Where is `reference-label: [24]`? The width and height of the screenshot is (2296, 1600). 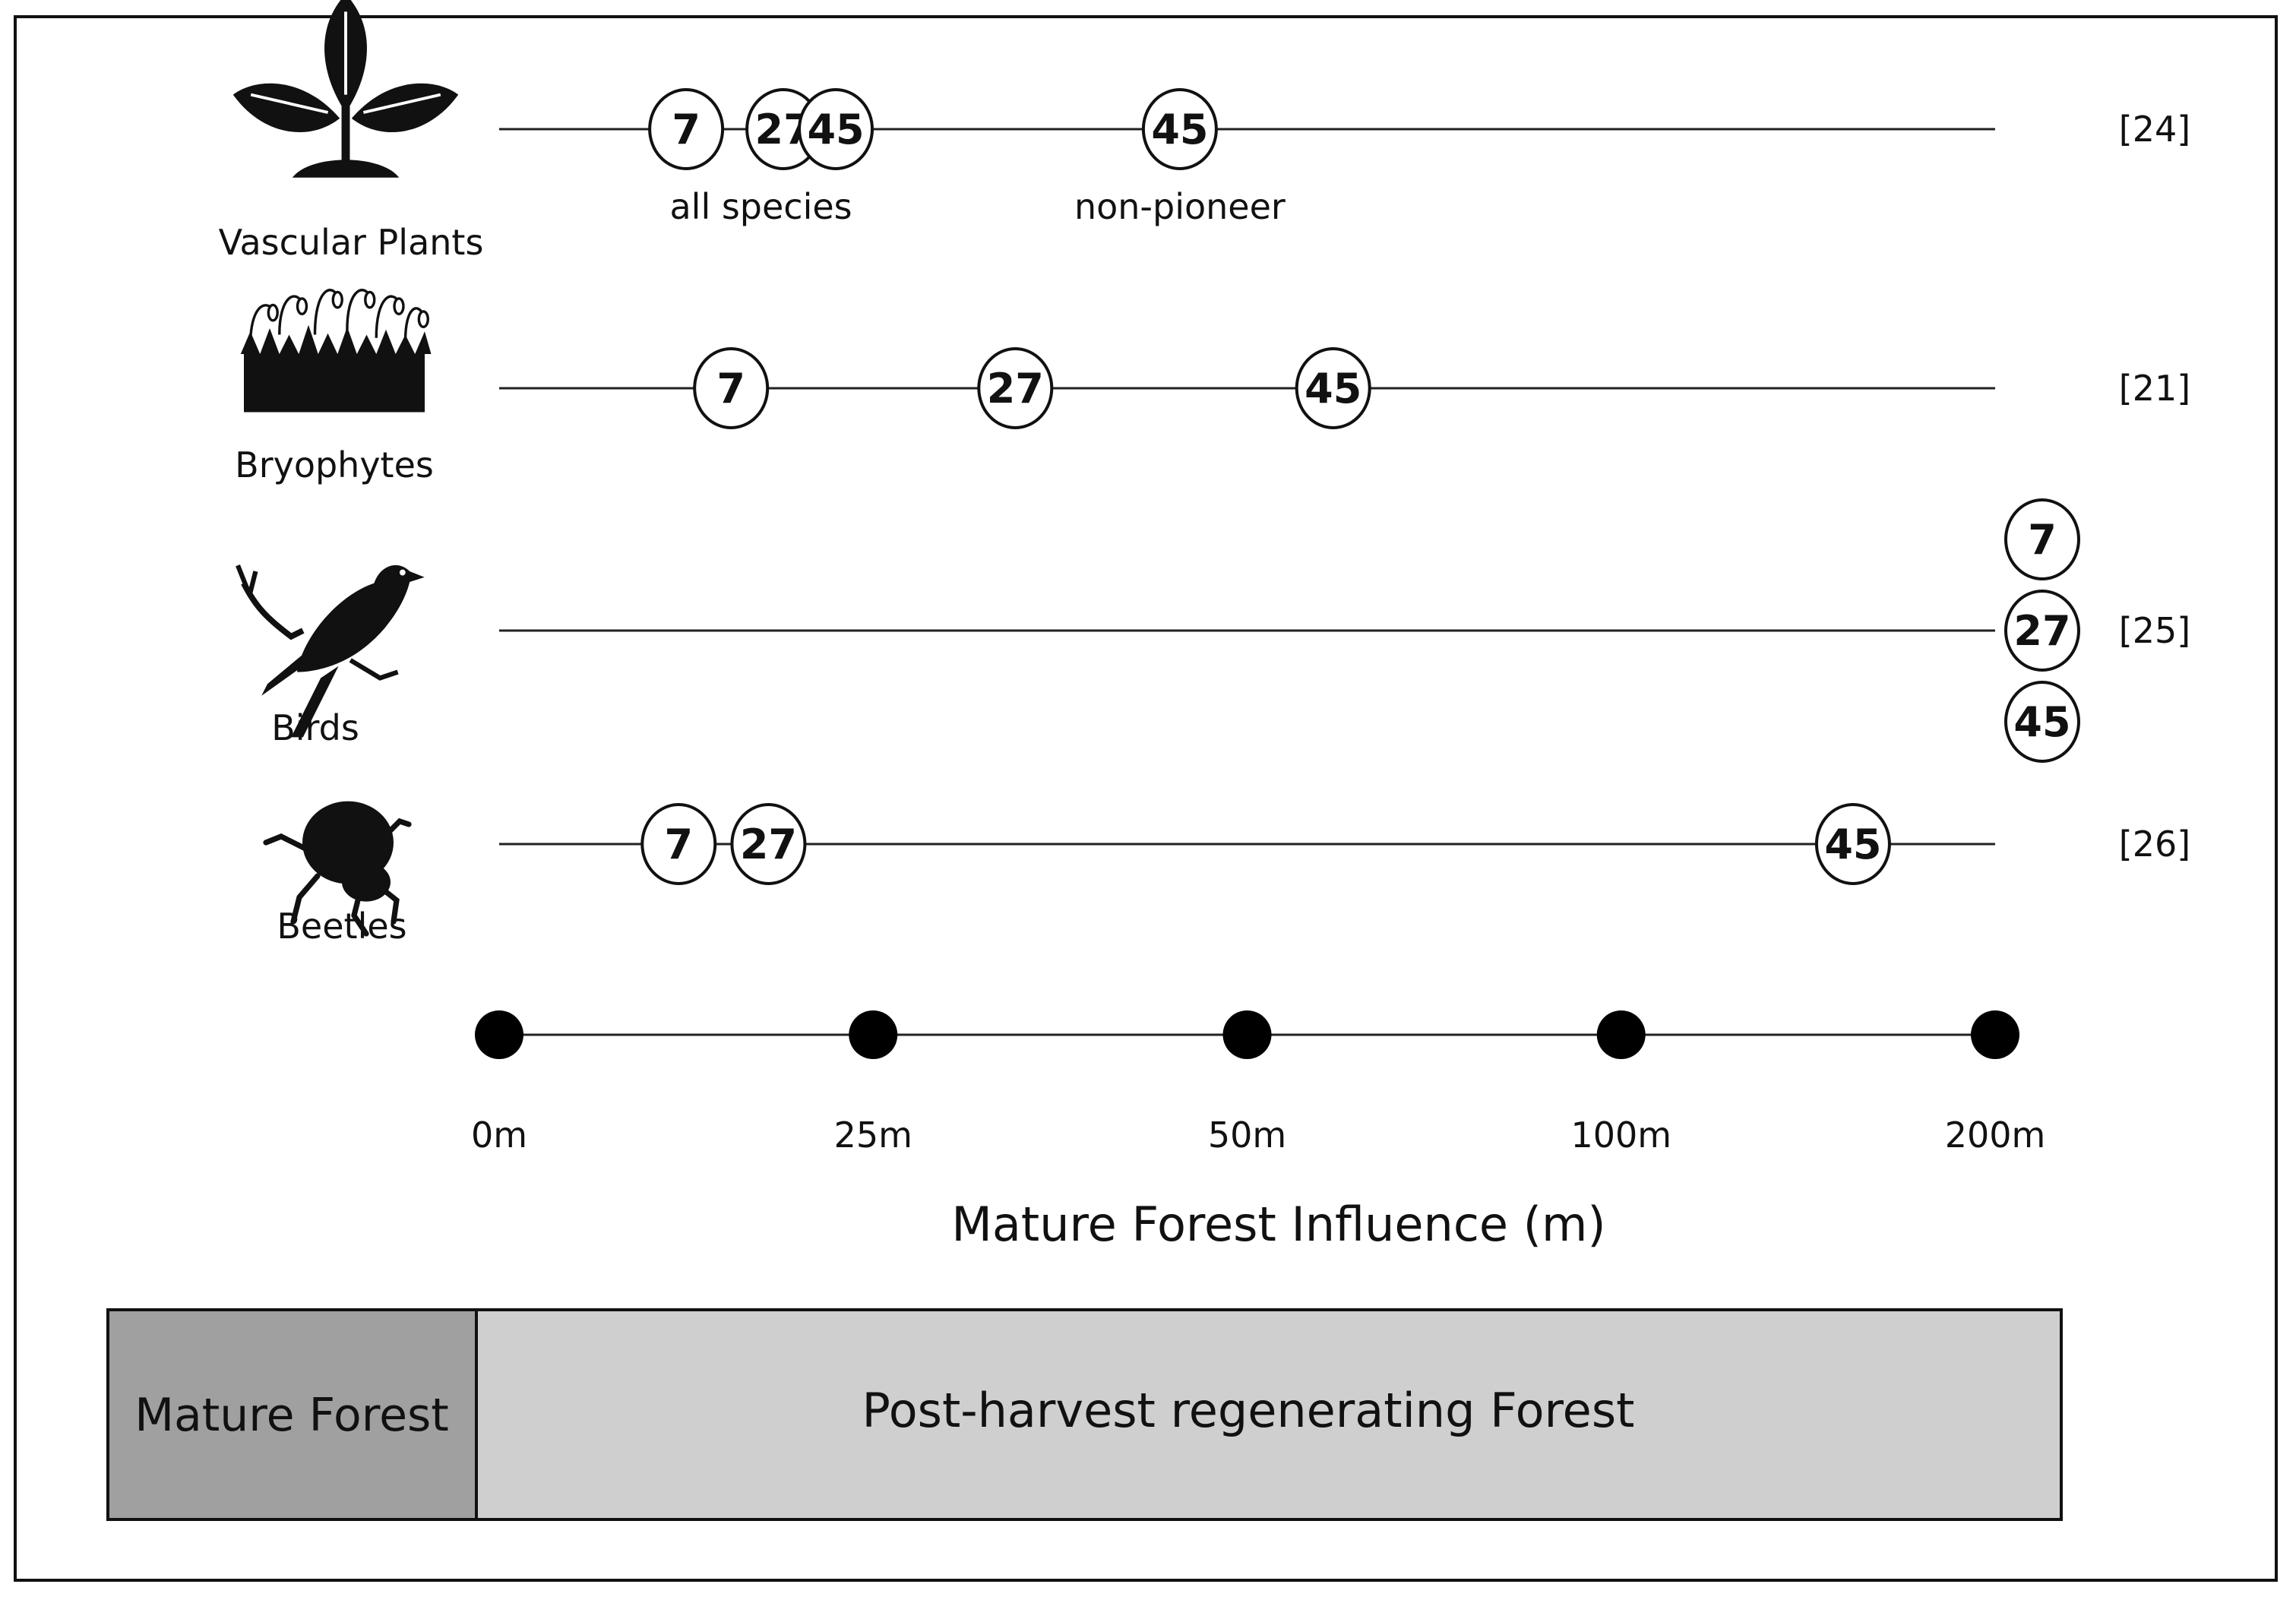
reference-label: [24] is located at coordinates (2154, 129).